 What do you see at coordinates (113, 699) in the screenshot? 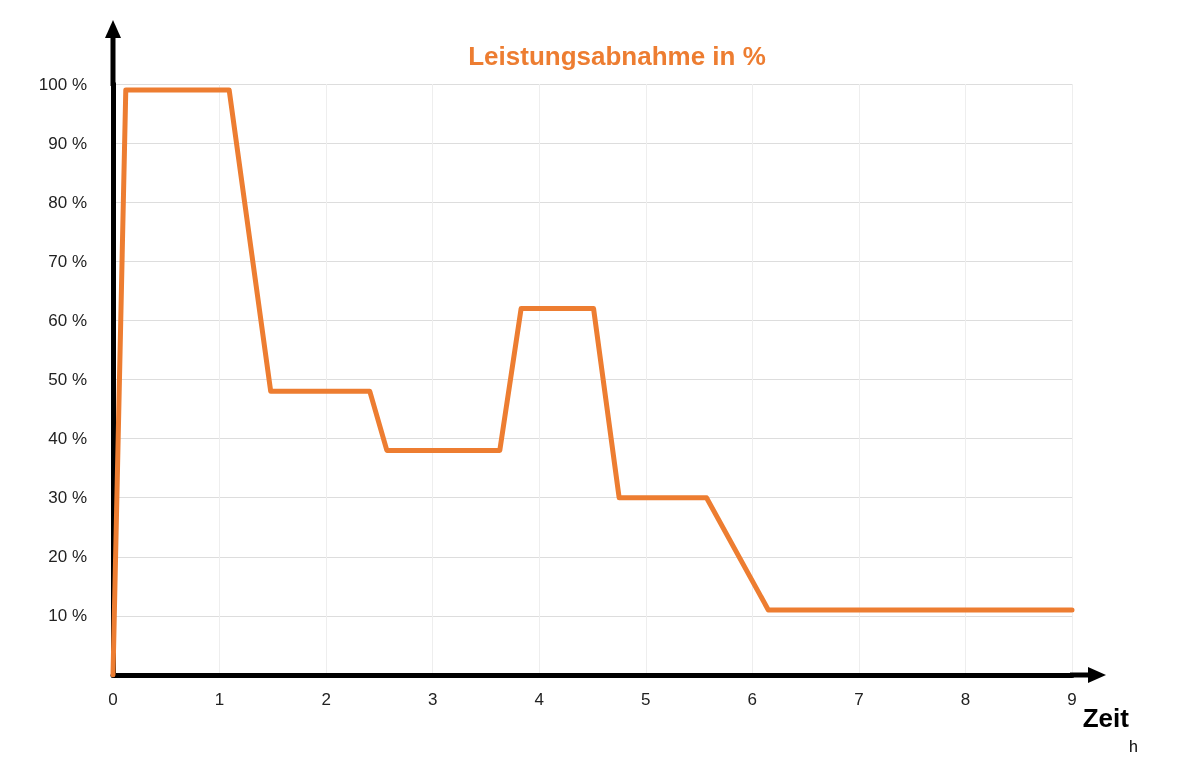
I see `x-tick-label: 0` at bounding box center [113, 699].